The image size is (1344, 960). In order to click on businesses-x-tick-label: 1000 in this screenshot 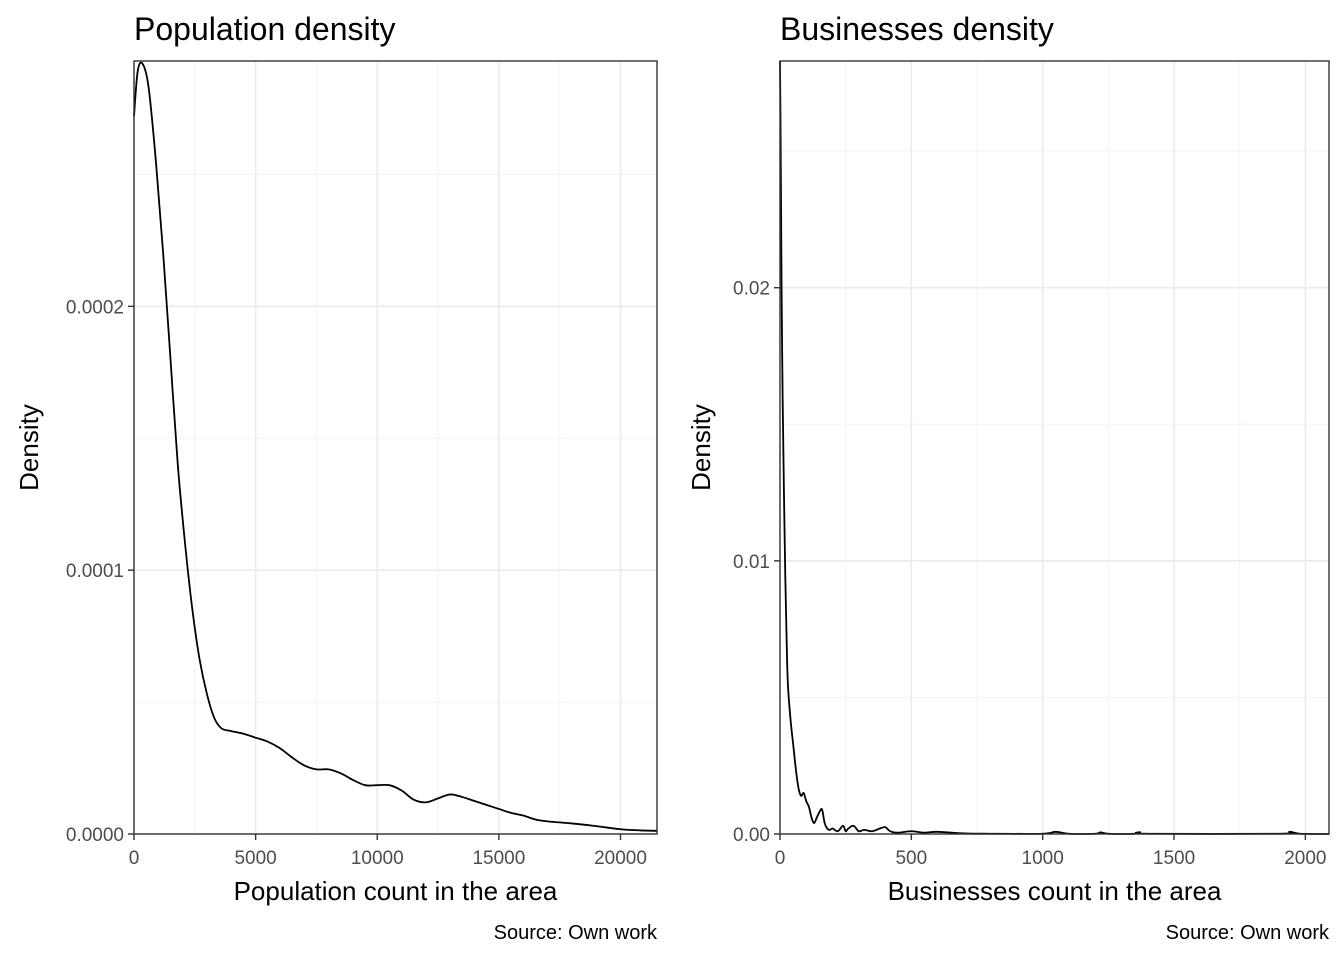, I will do `click(1043, 858)`.